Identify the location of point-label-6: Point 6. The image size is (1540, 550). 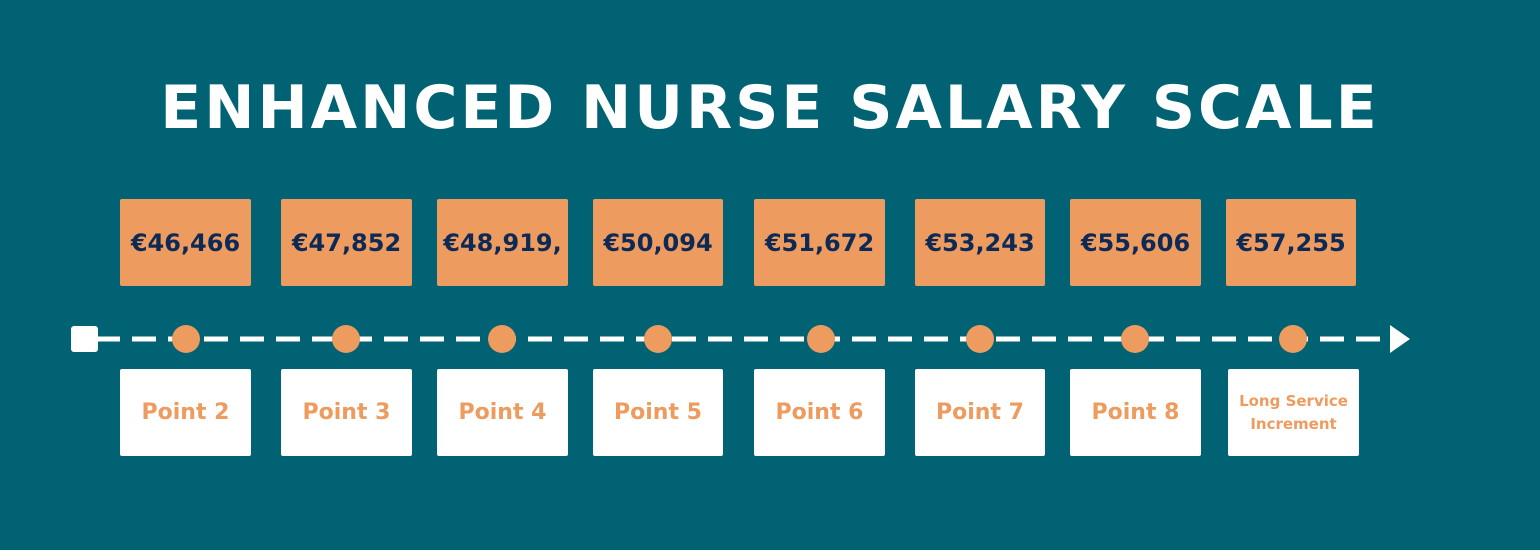
(819, 412).